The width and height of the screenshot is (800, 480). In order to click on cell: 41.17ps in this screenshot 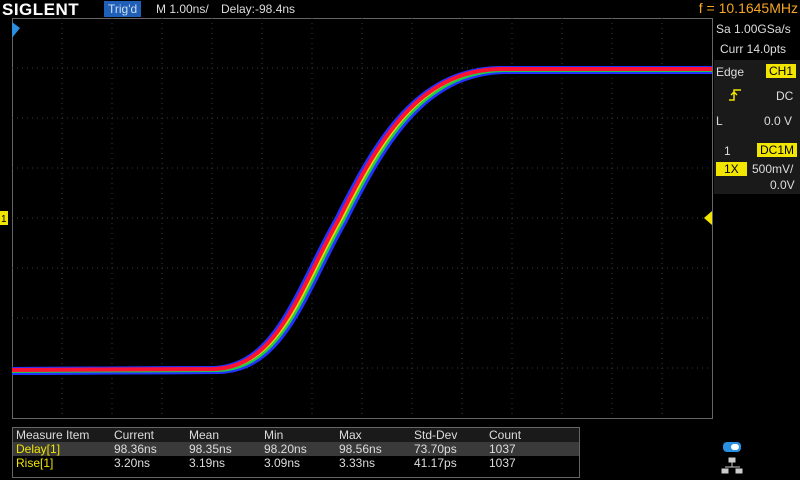, I will do `click(435, 463)`.